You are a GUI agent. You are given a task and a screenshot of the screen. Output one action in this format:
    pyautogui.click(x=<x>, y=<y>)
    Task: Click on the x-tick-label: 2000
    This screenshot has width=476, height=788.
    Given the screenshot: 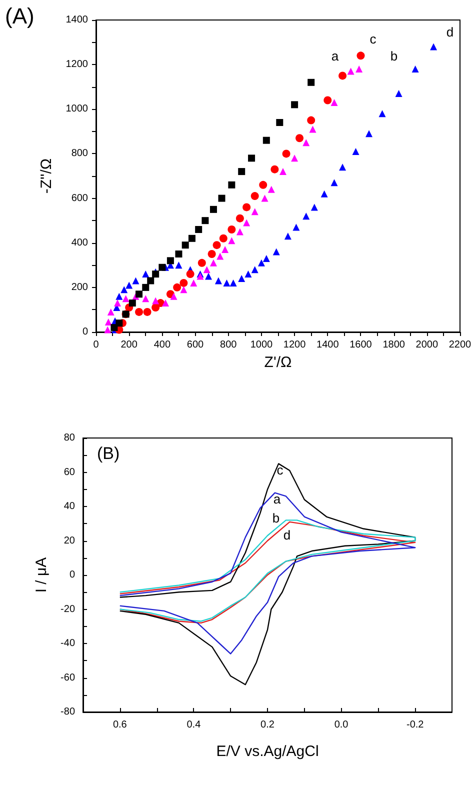 What is the action you would take?
    pyautogui.click(x=427, y=345)
    